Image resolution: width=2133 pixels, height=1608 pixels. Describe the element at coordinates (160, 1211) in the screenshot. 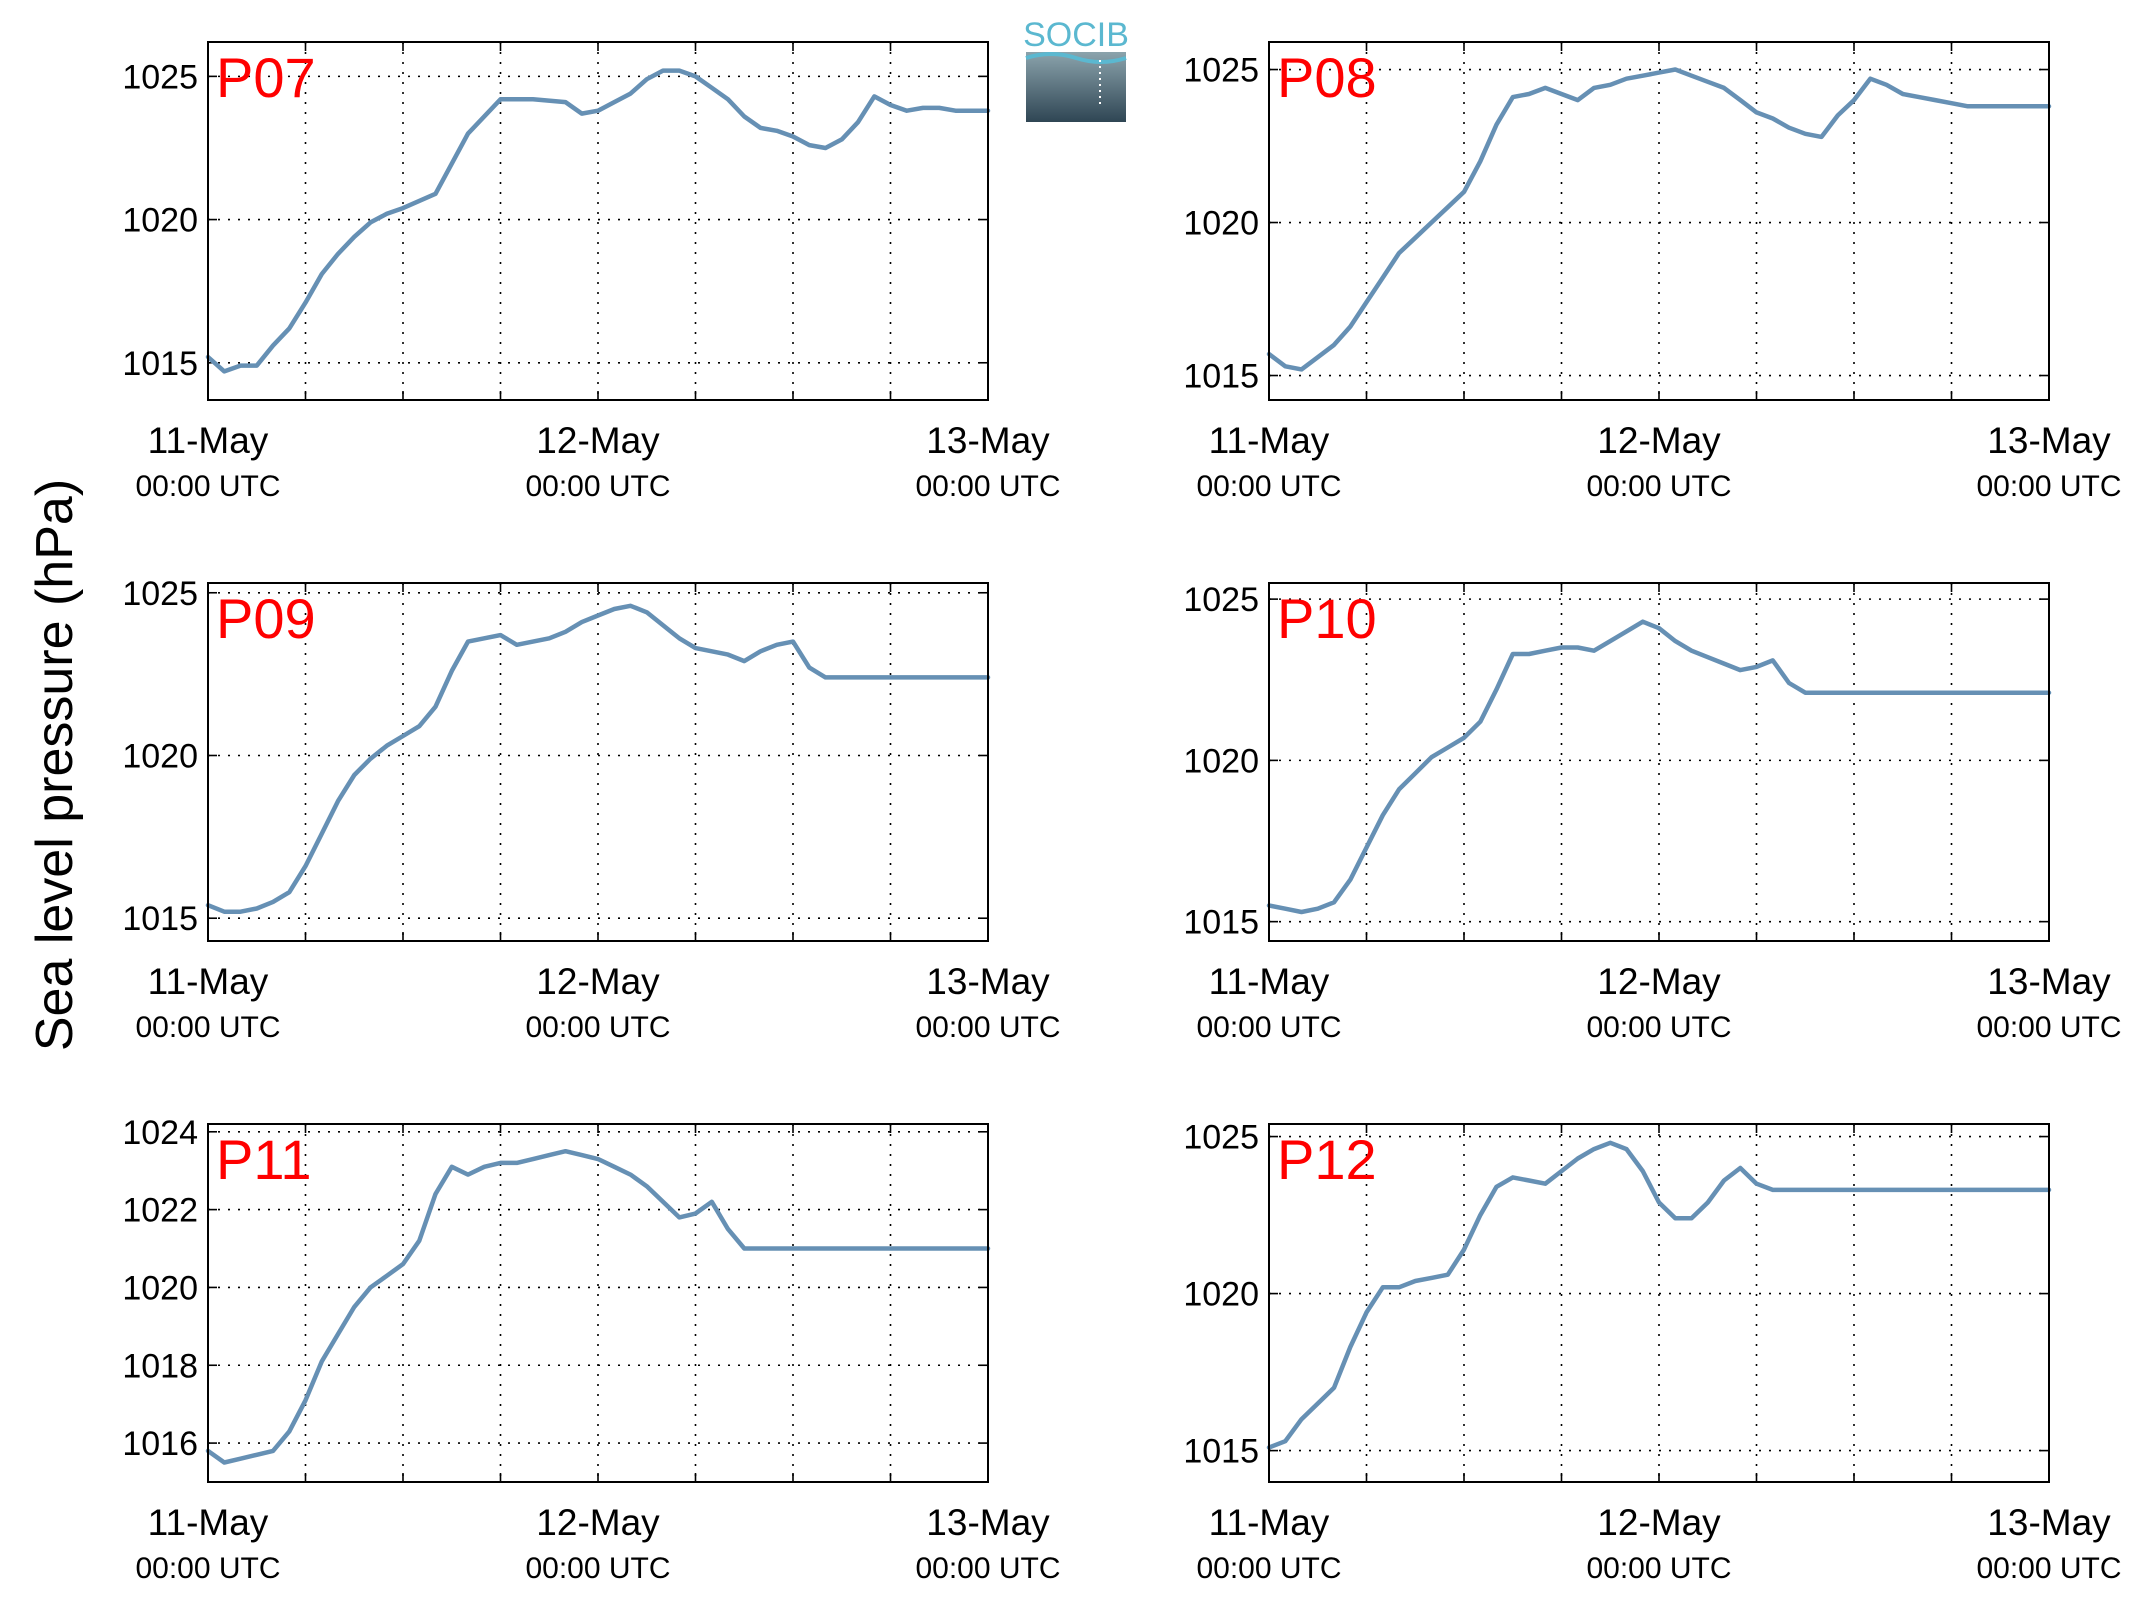

I see `y-tick-label: 1022` at that location.